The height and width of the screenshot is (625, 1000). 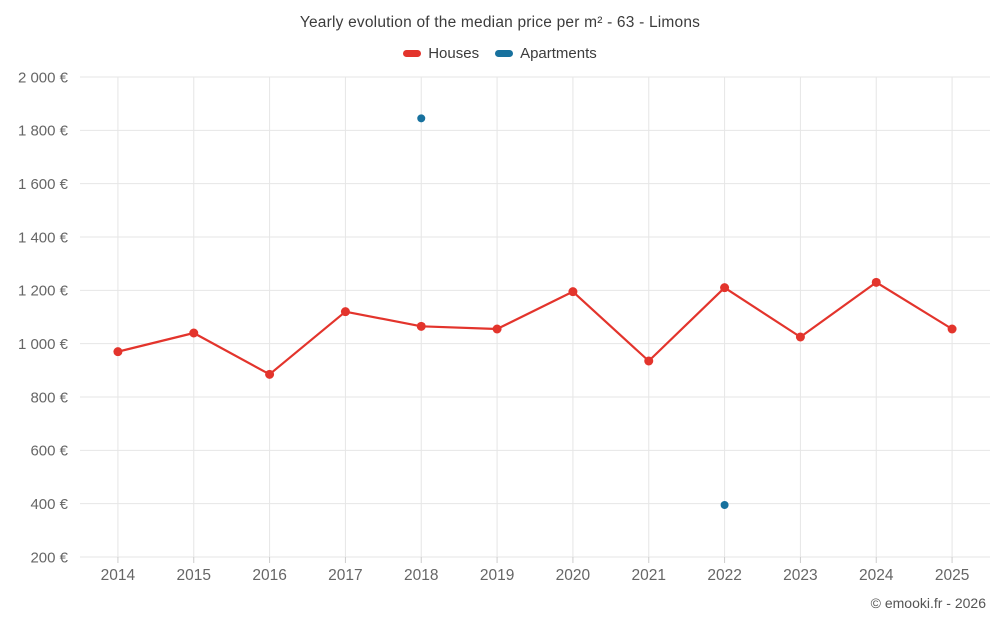 I want to click on legend: Houses Apartments, so click(x=500, y=53).